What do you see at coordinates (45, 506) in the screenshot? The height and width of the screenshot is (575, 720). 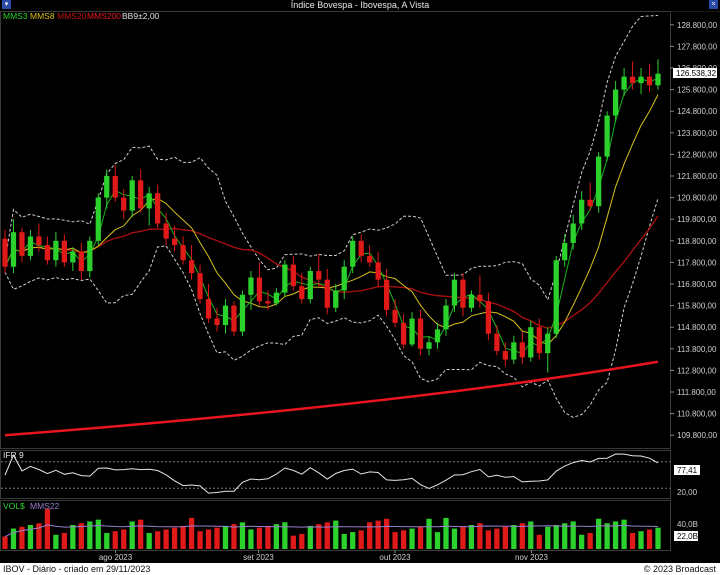 I see `volume-ma-label: MMS22` at bounding box center [45, 506].